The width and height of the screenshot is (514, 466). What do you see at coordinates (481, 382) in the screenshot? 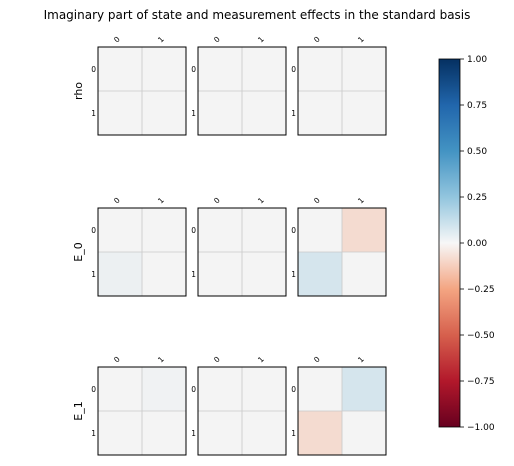
I see `colorbar-tick-label: −0.75` at bounding box center [481, 382].